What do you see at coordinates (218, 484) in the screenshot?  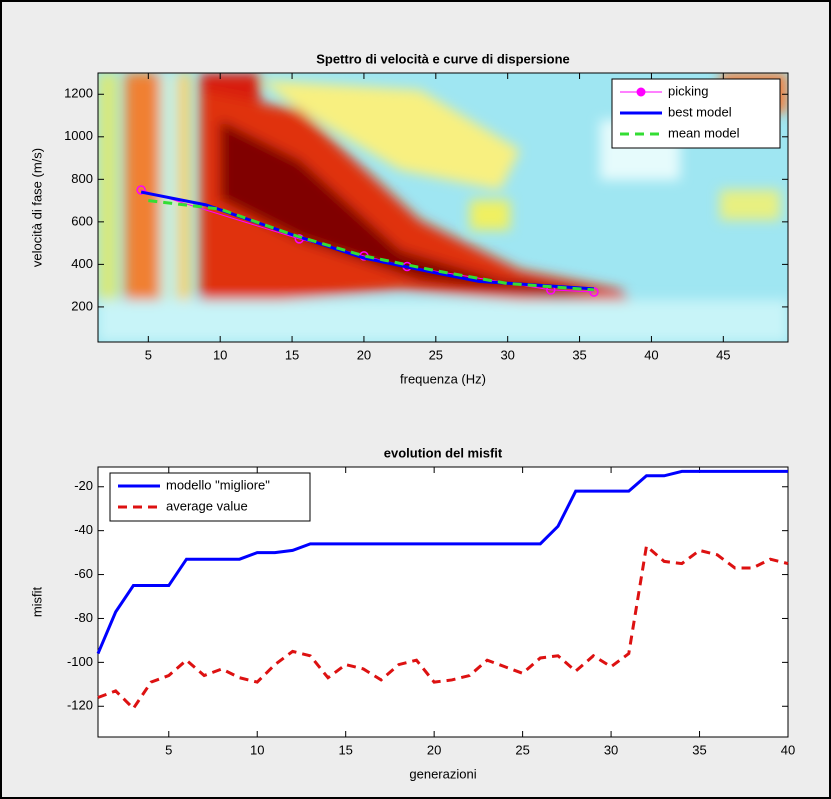 I see `legend-label: modello "migliore"` at bounding box center [218, 484].